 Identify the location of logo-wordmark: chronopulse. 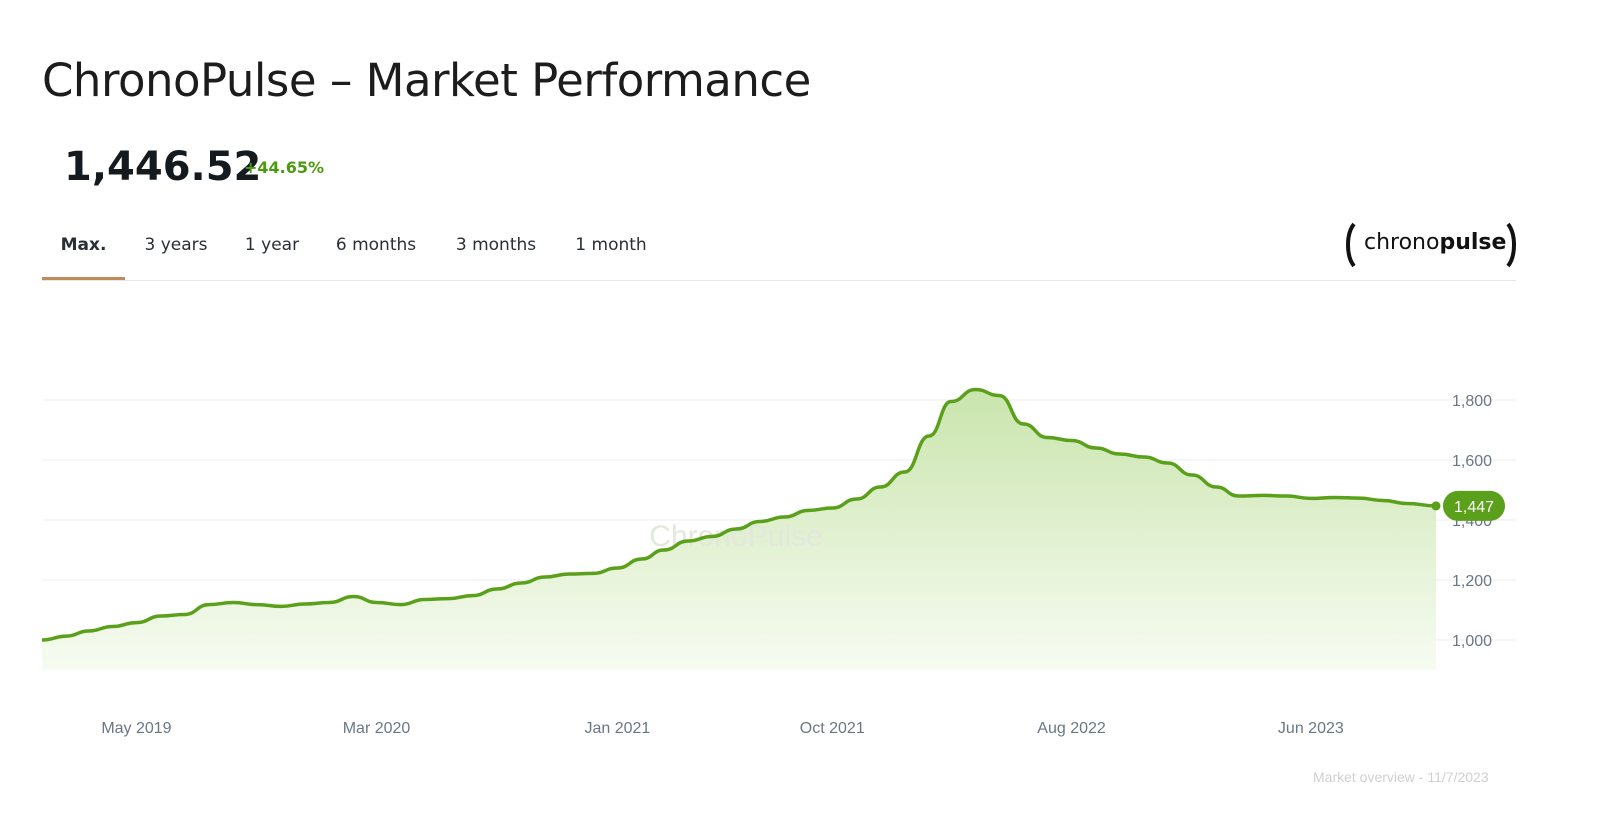
(1435, 242).